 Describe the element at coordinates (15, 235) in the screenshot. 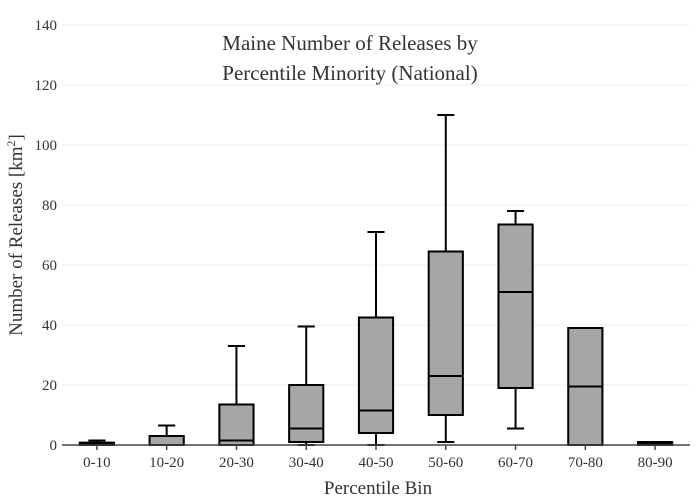

I see `y-axis-title: Number of Releases [km2]` at that location.